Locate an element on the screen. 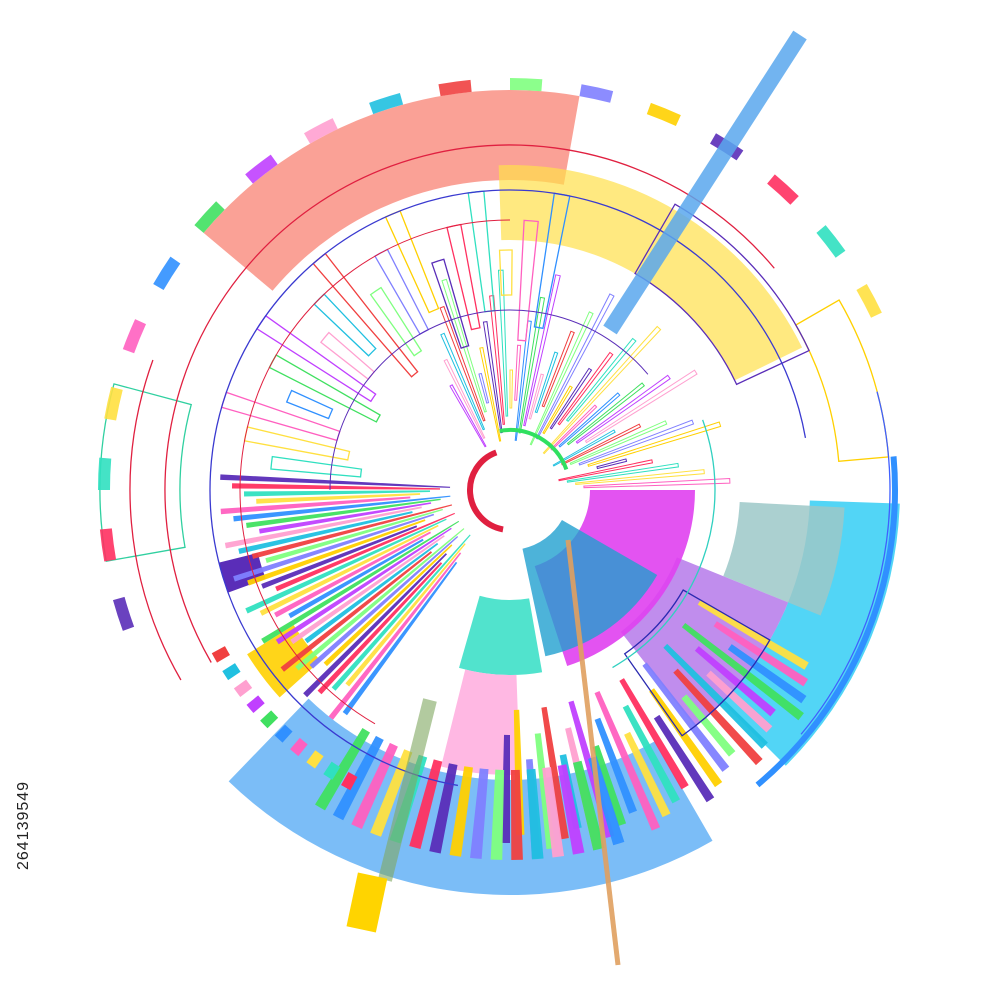 The image size is (1000, 1000). diagonal-line is located at coordinates (593, 752).